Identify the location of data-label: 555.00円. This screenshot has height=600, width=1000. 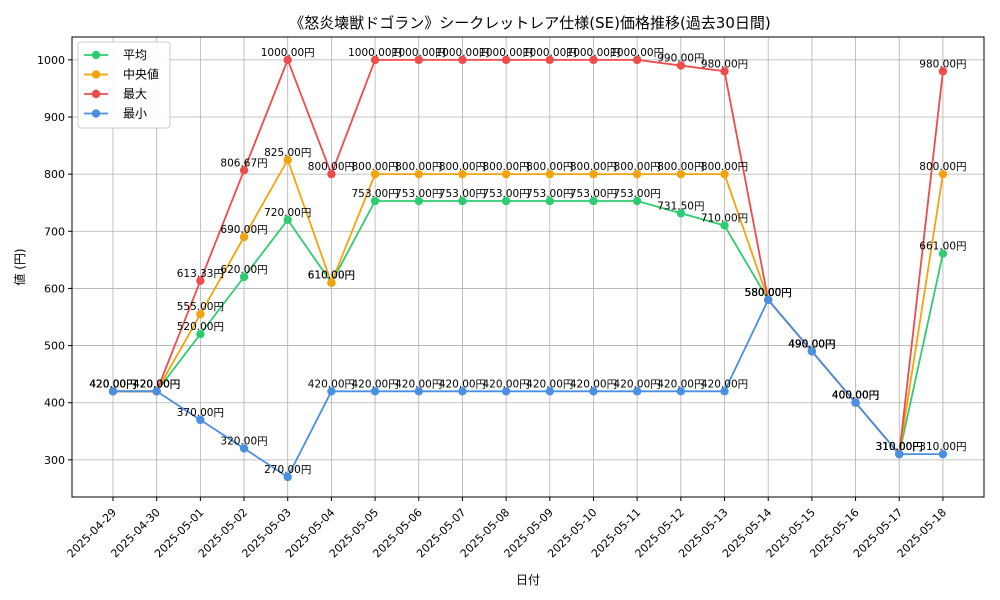
(200, 307).